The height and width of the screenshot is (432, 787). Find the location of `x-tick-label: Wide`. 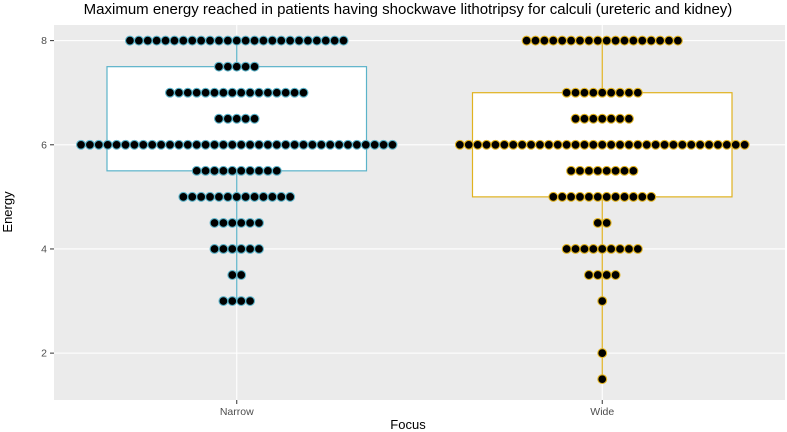

x-tick-label: Wide is located at coordinates (602, 412).